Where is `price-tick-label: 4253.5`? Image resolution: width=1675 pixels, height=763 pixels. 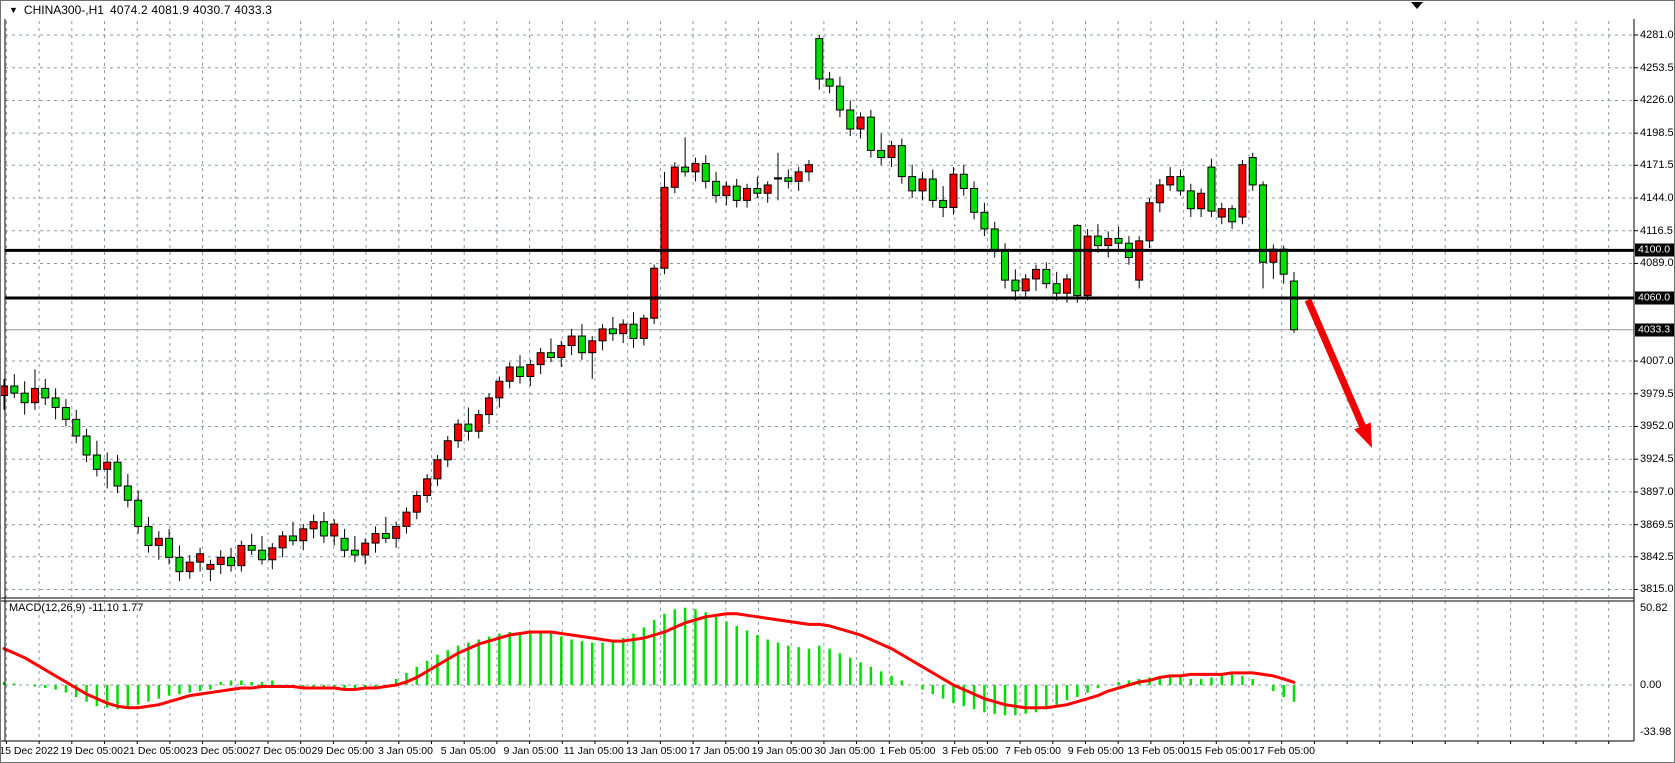
price-tick-label: 4253.5 is located at coordinates (1657, 67).